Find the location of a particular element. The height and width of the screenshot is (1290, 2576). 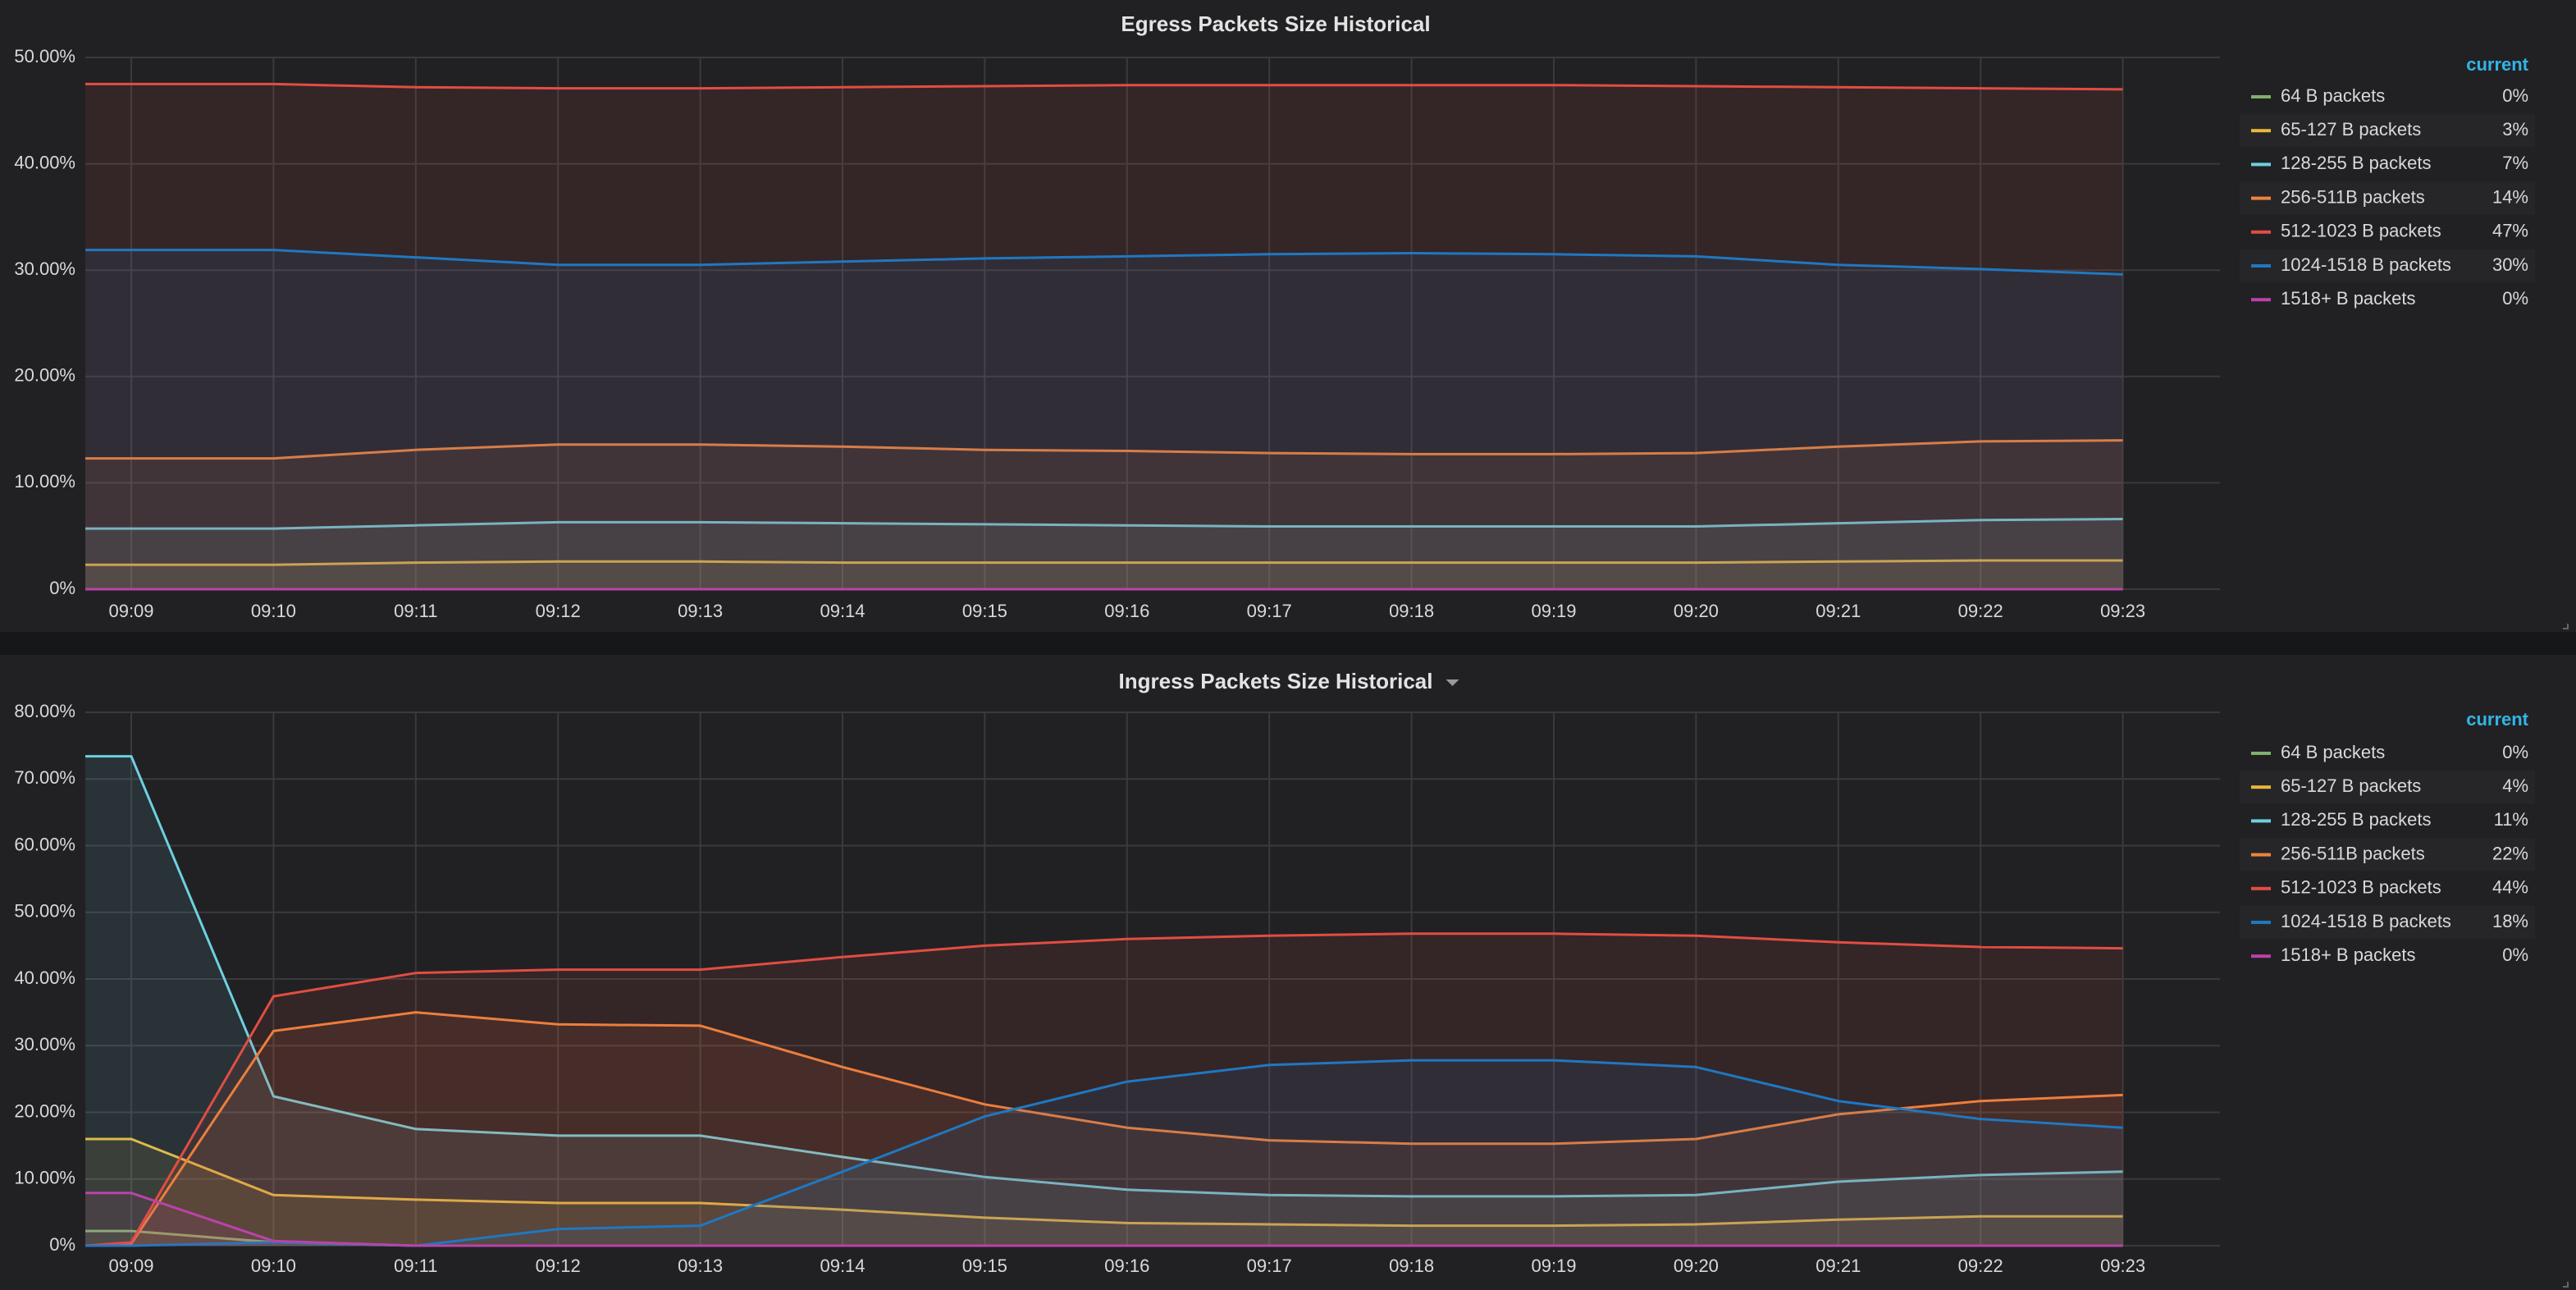

x-tick-label: 09:17 is located at coordinates (1269, 611).